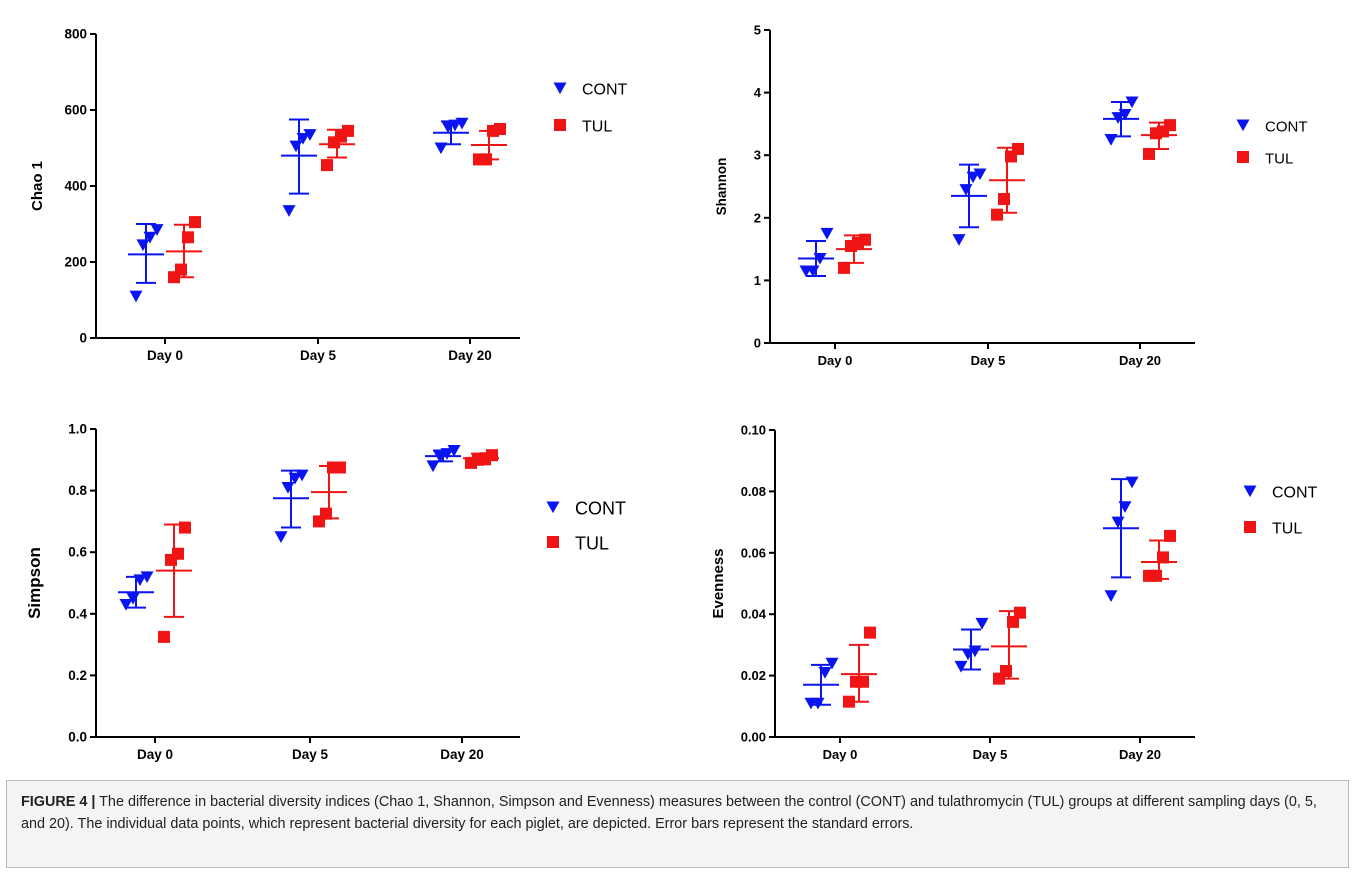 Image resolution: width=1357 pixels, height=874 pixels. What do you see at coordinates (757, 217) in the screenshot?
I see `y-tick-label: 2` at bounding box center [757, 217].